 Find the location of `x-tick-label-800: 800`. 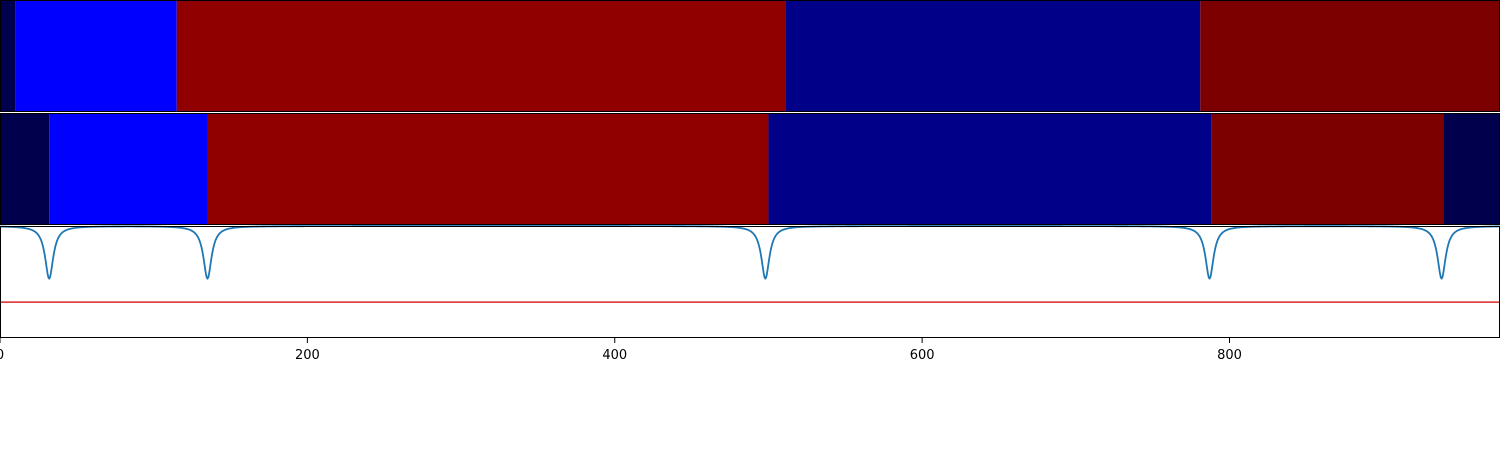

x-tick-label-800: 800 is located at coordinates (1229, 355).